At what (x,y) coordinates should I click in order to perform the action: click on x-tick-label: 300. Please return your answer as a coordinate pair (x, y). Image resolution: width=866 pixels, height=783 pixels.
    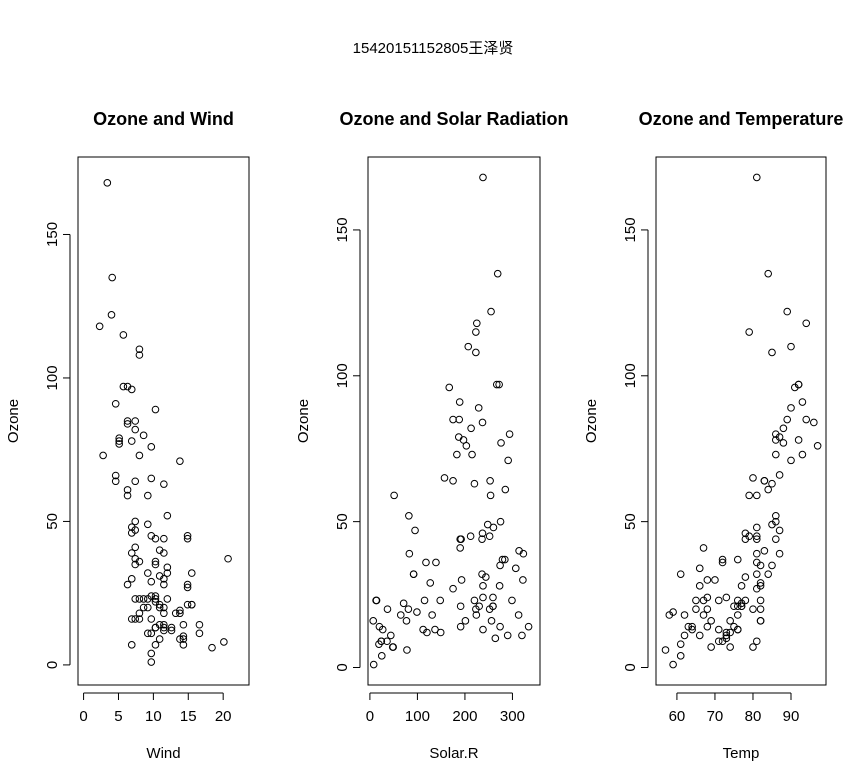
    Looking at the image, I should click on (512, 716).